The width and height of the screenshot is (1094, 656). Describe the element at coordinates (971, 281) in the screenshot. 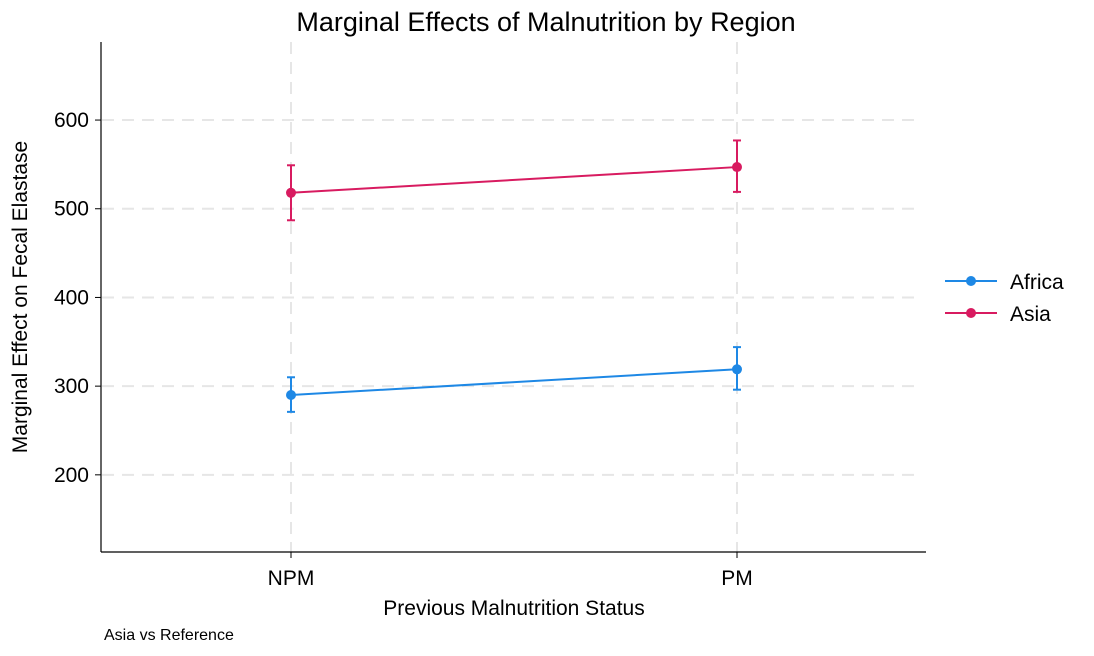

I see `legend-africa-marker` at that location.